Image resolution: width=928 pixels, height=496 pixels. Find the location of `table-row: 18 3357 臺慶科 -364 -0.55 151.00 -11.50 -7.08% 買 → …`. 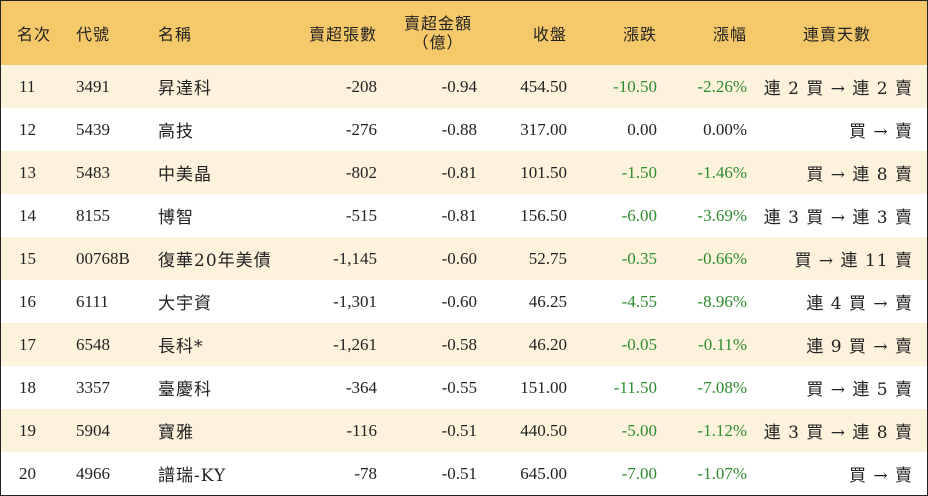

table-row: 18 3357 臺慶科 -364 -0.55 151.00 -11.50 -7.08% 買 → … is located at coordinates (464, 387).